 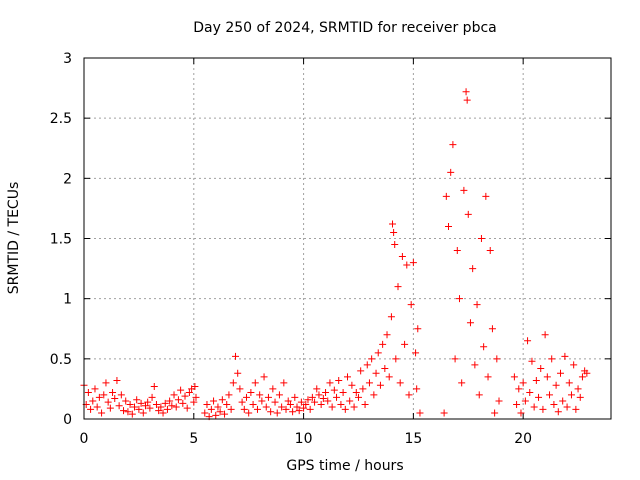 What do you see at coordinates (523, 439) in the screenshot?
I see `x-tick-label: 20` at bounding box center [523, 439].